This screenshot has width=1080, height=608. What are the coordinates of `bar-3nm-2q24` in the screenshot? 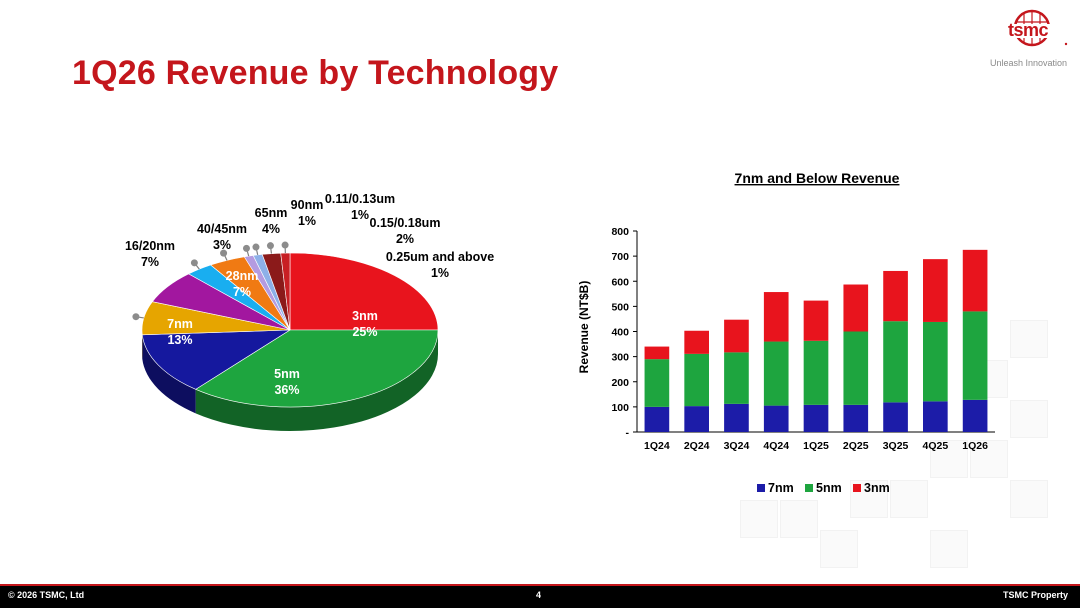 It's located at (696, 342).